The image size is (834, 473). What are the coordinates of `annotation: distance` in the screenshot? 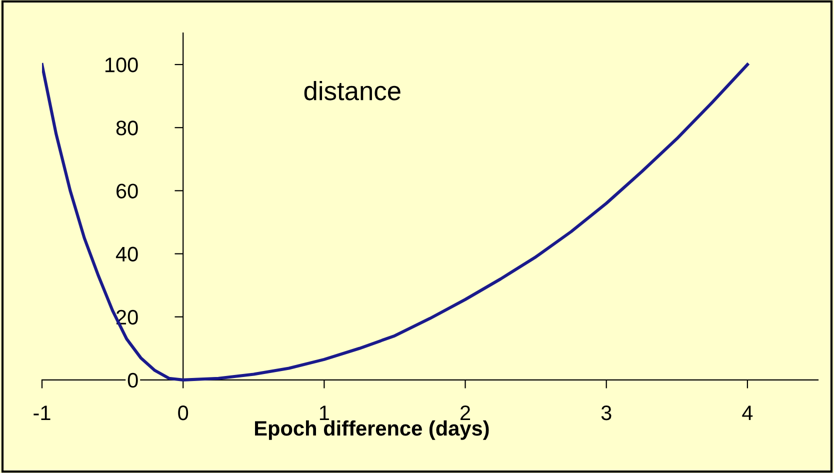 It's located at (352, 90).